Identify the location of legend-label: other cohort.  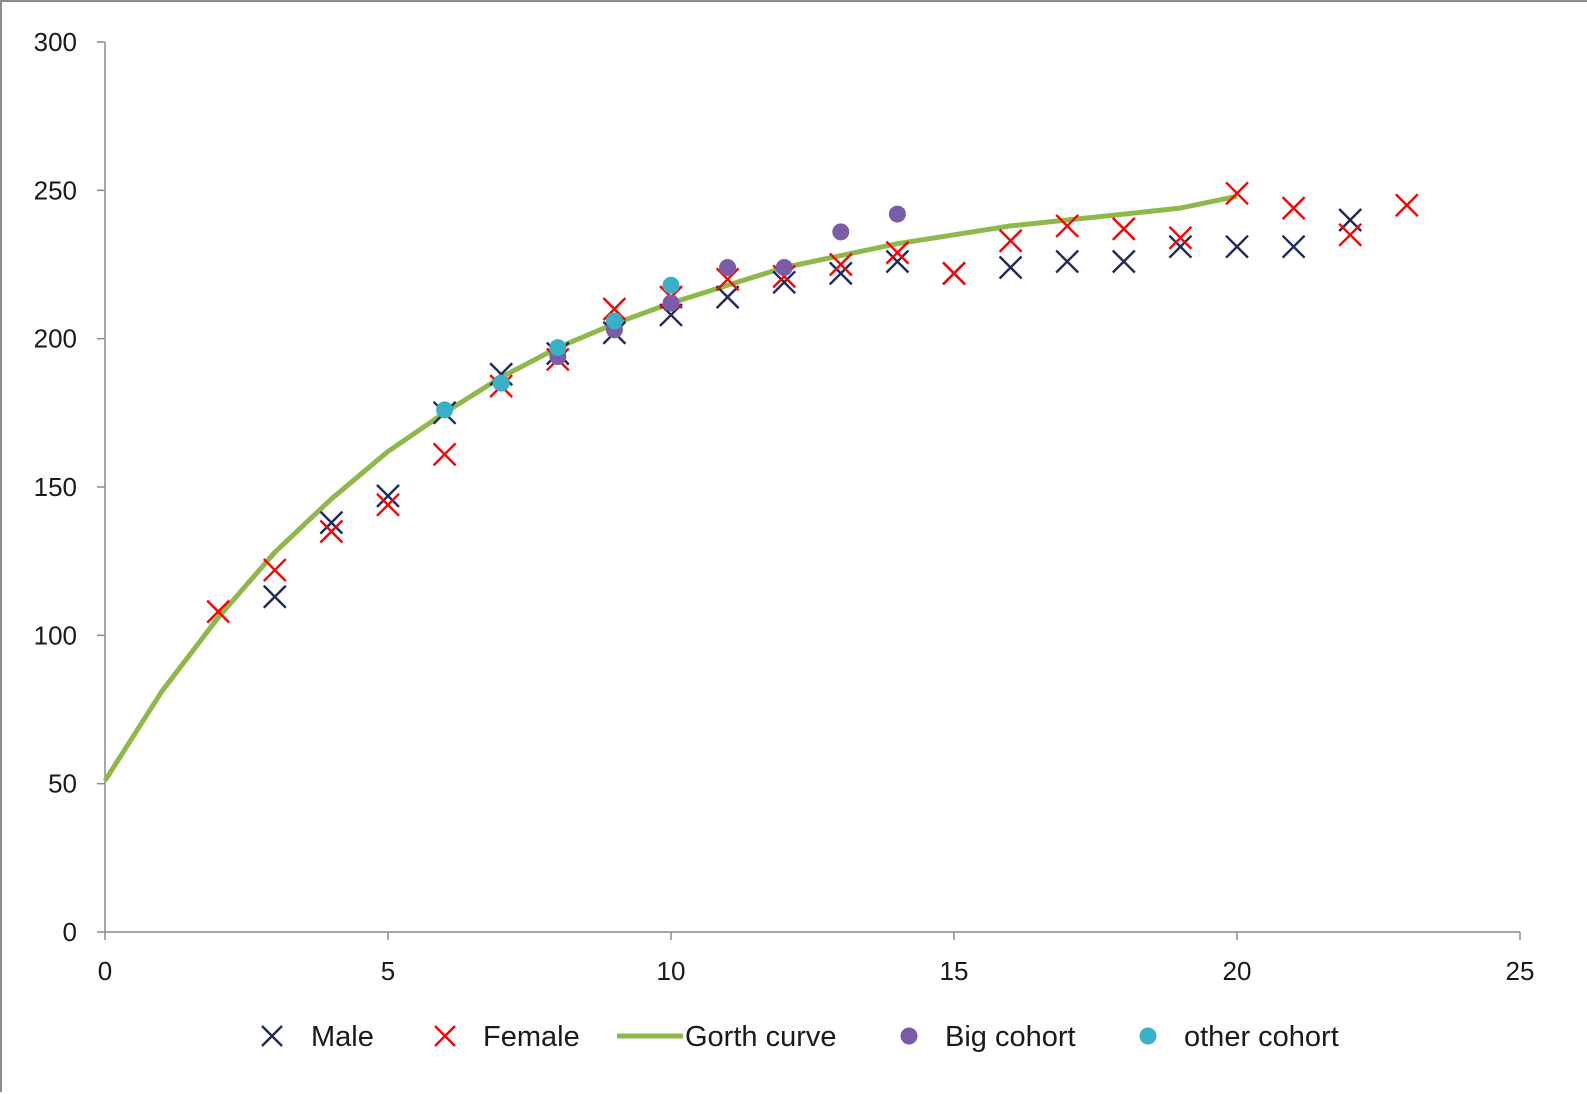
(1261, 1037).